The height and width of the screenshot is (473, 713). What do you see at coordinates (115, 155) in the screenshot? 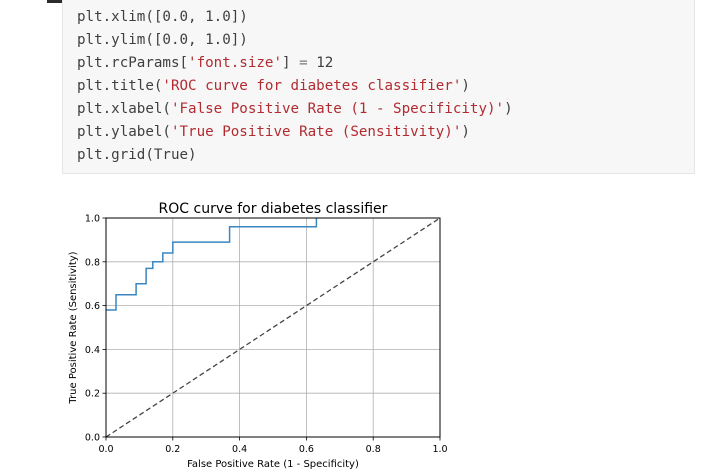
I see `code-token: plt.grid(` at bounding box center [115, 155].